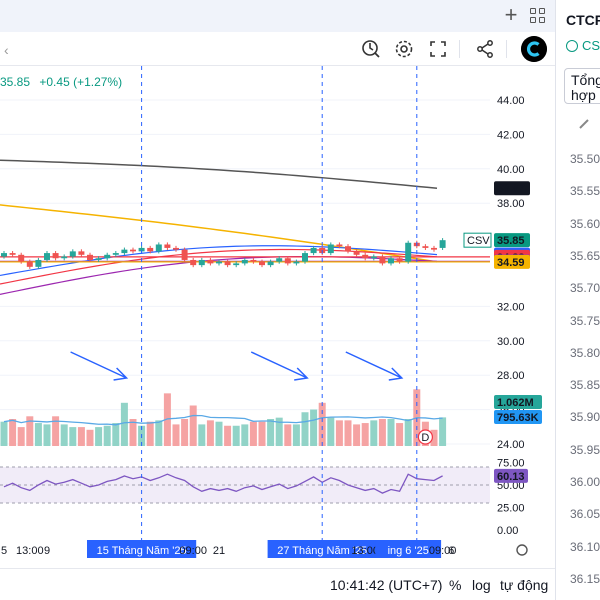 This screenshot has width=600, height=600. What do you see at coordinates (386, 585) in the screenshot?
I see `clock-timezone: 10:41:42 (UTC+7)` at bounding box center [386, 585].